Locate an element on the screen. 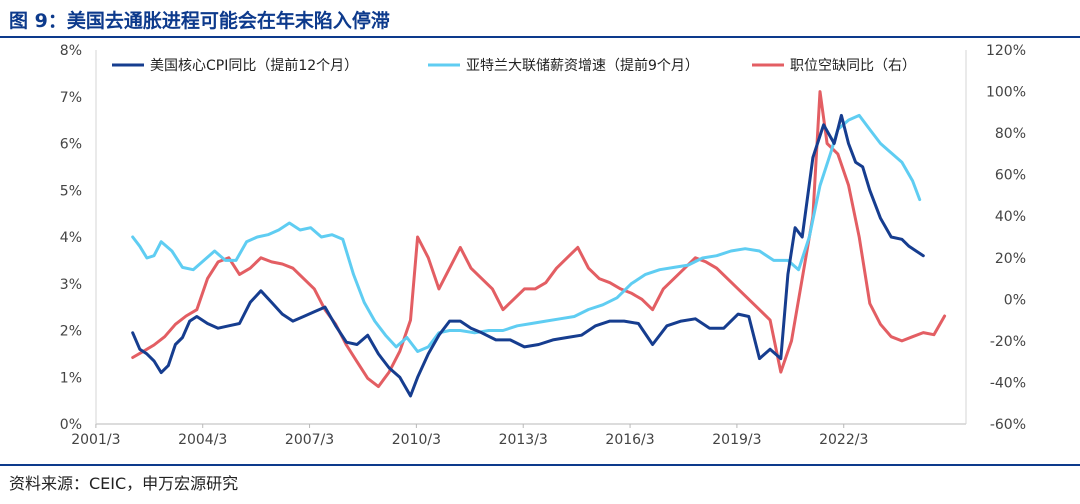  title-rule is located at coordinates (540, 37).